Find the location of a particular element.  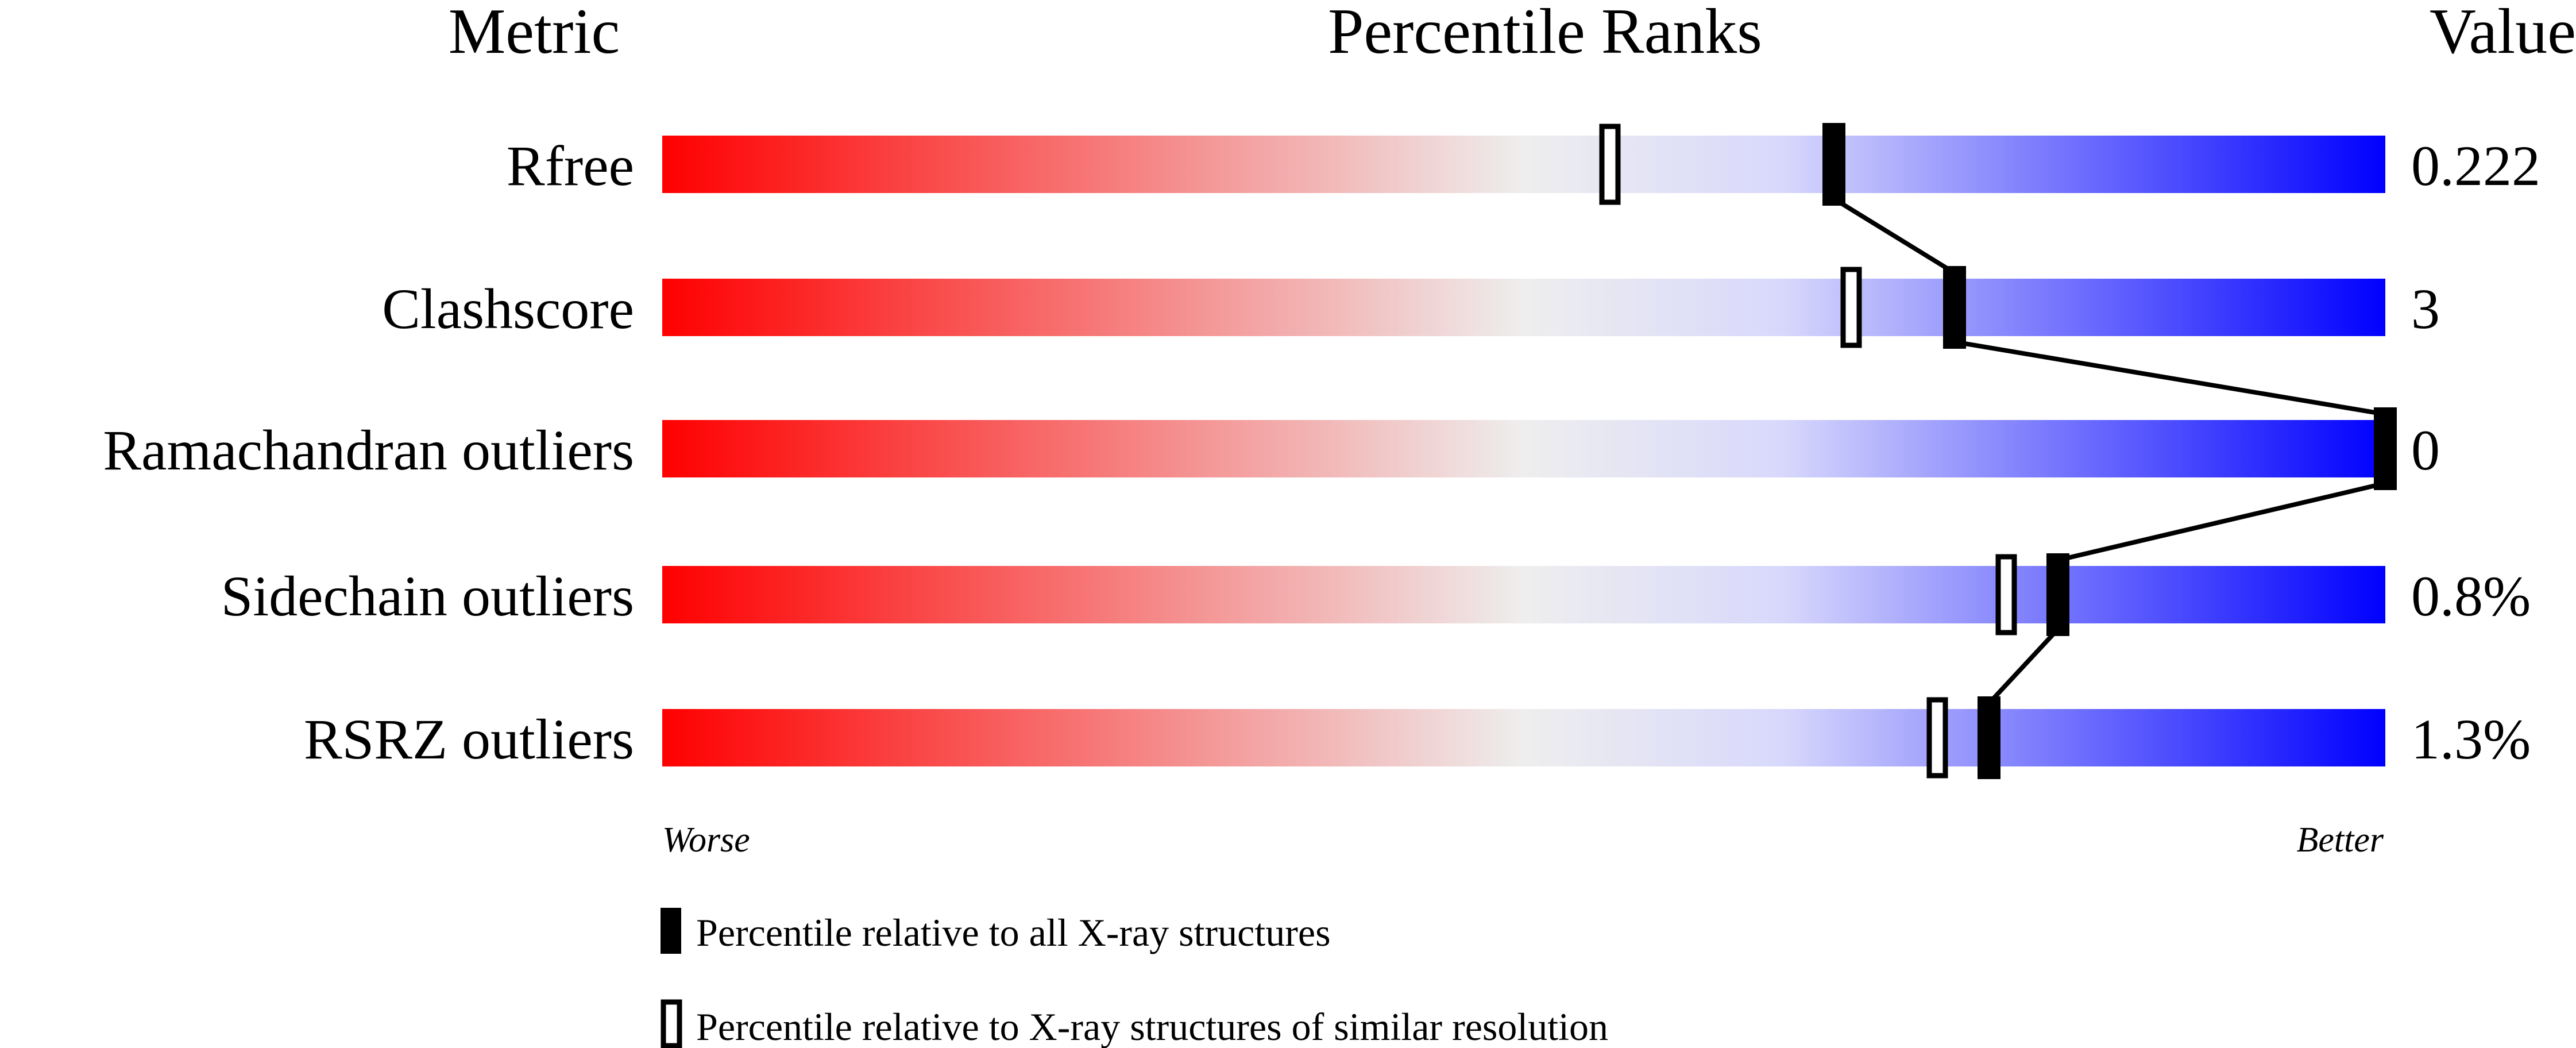

legend-open-marker is located at coordinates (671, 1024).